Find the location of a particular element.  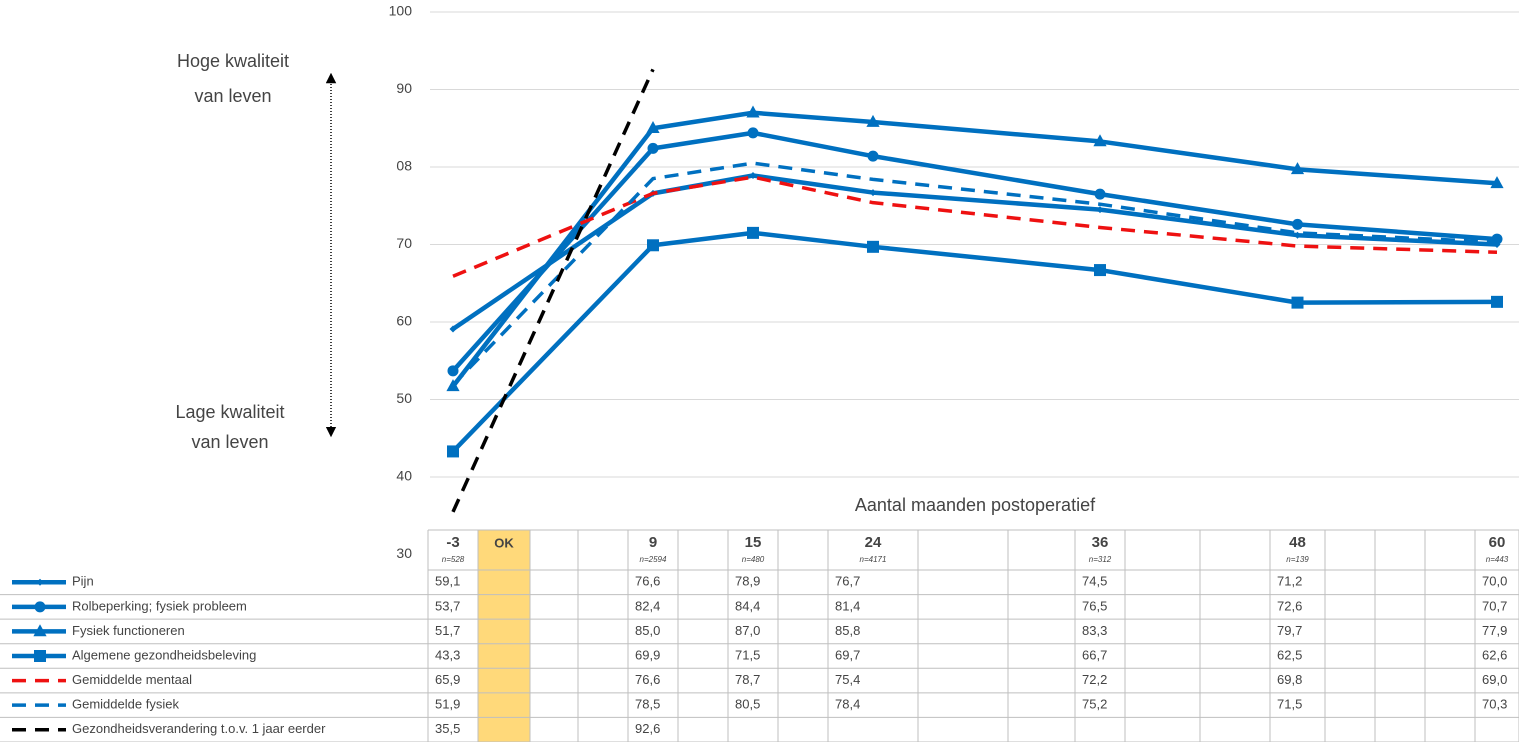

table-value: 66,7 is located at coordinates (1094, 654).